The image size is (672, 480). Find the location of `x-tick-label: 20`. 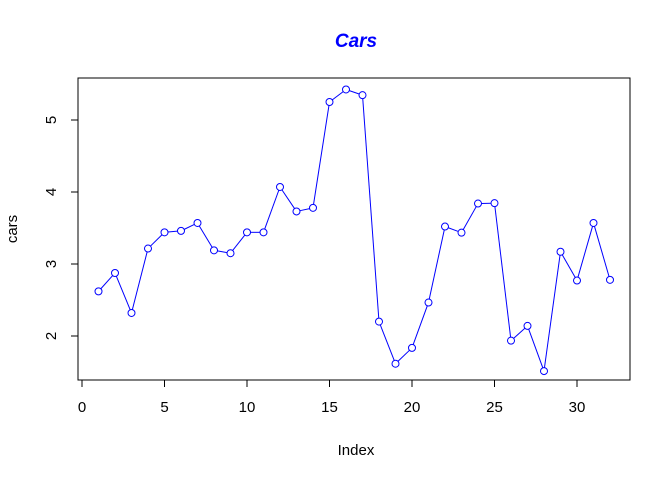

x-tick-label: 20 is located at coordinates (412, 407).